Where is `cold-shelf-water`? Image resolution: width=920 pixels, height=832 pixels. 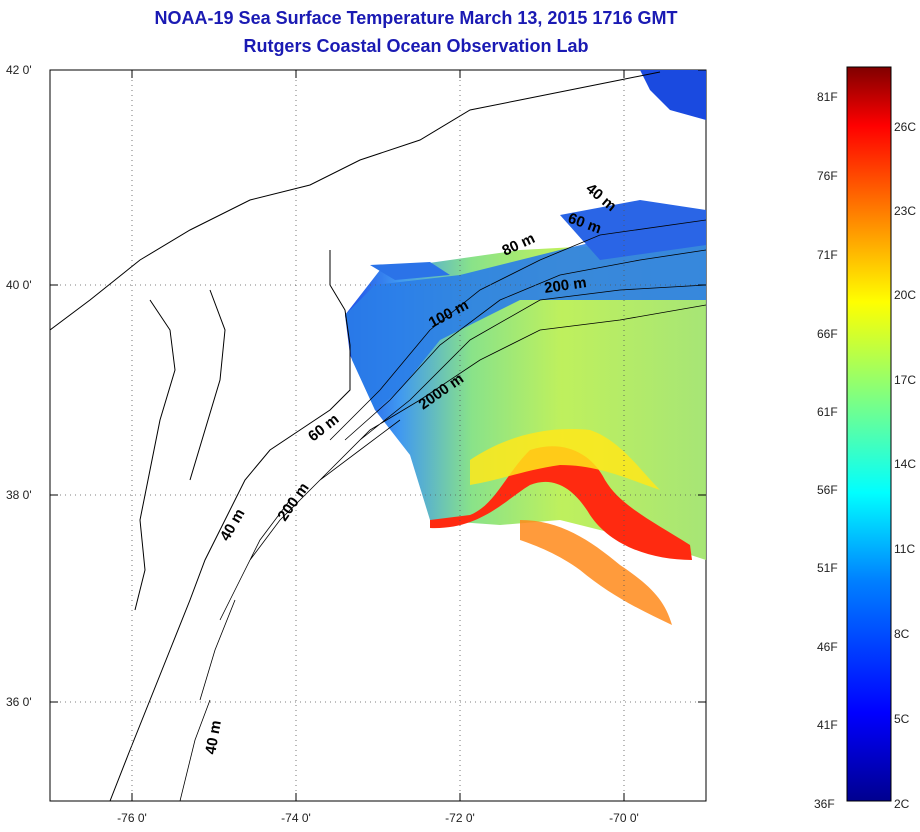 cold-shelf-water is located at coordinates (525, 312).